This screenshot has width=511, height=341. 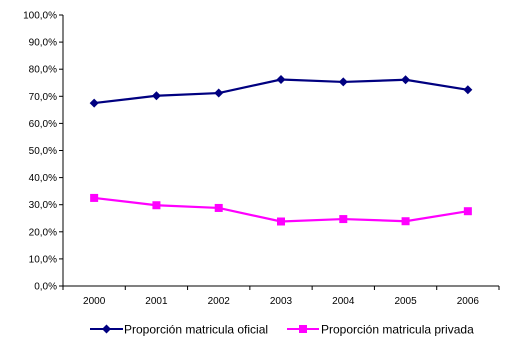 I want to click on legend-item-privada: Proporción matricula privada, so click(x=380, y=330).